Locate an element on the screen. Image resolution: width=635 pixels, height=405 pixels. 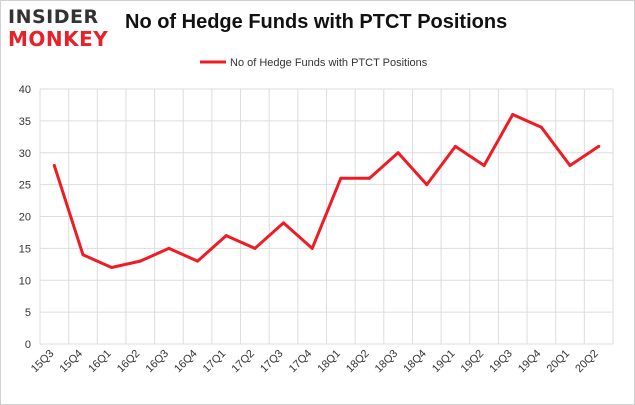
y-tick-label: 40 is located at coordinates (25, 90).